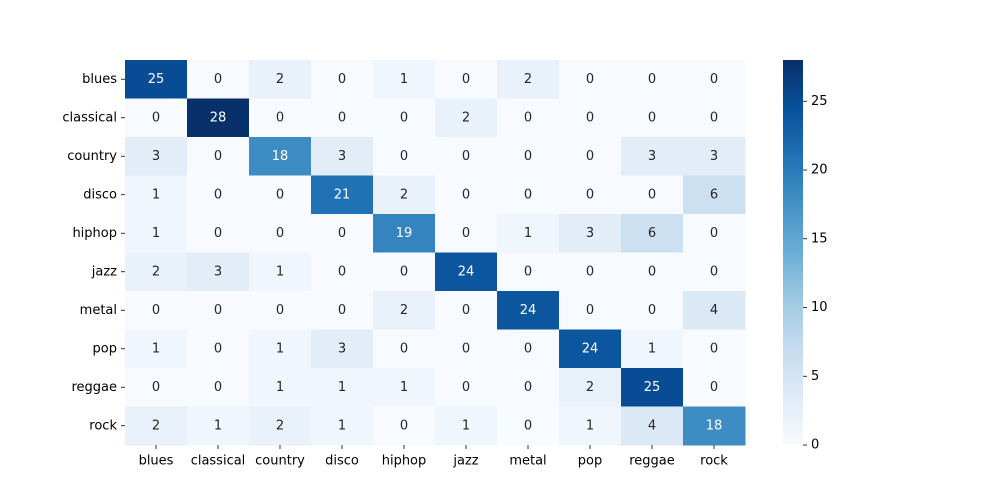 The height and width of the screenshot is (500, 1000). What do you see at coordinates (590, 194) in the screenshot?
I see `cell-value-disco-pop: 0` at bounding box center [590, 194].